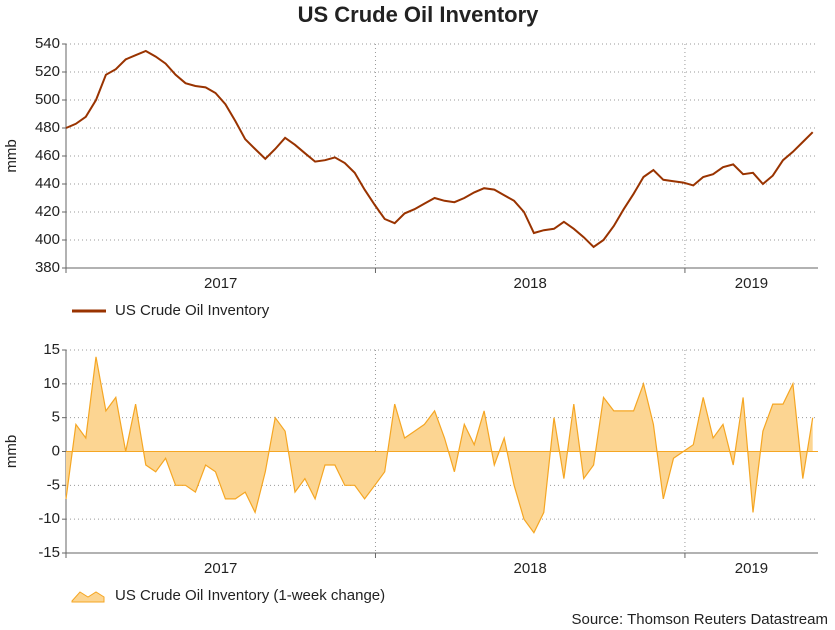  I want to click on source-note: Source: Thomson Reuters Datastream, so click(699, 619).